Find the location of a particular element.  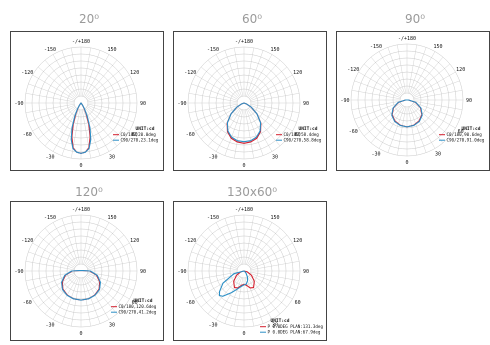

legend-entry: C0/180,120.6deg is located at coordinates (138, 306).